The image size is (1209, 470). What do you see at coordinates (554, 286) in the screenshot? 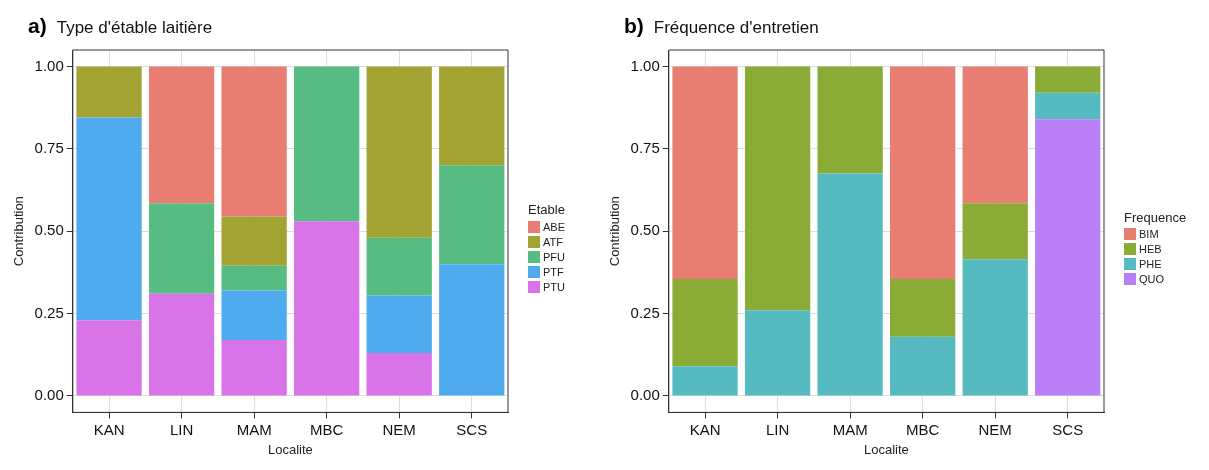
I see `legend-label: PTU` at bounding box center [554, 286].